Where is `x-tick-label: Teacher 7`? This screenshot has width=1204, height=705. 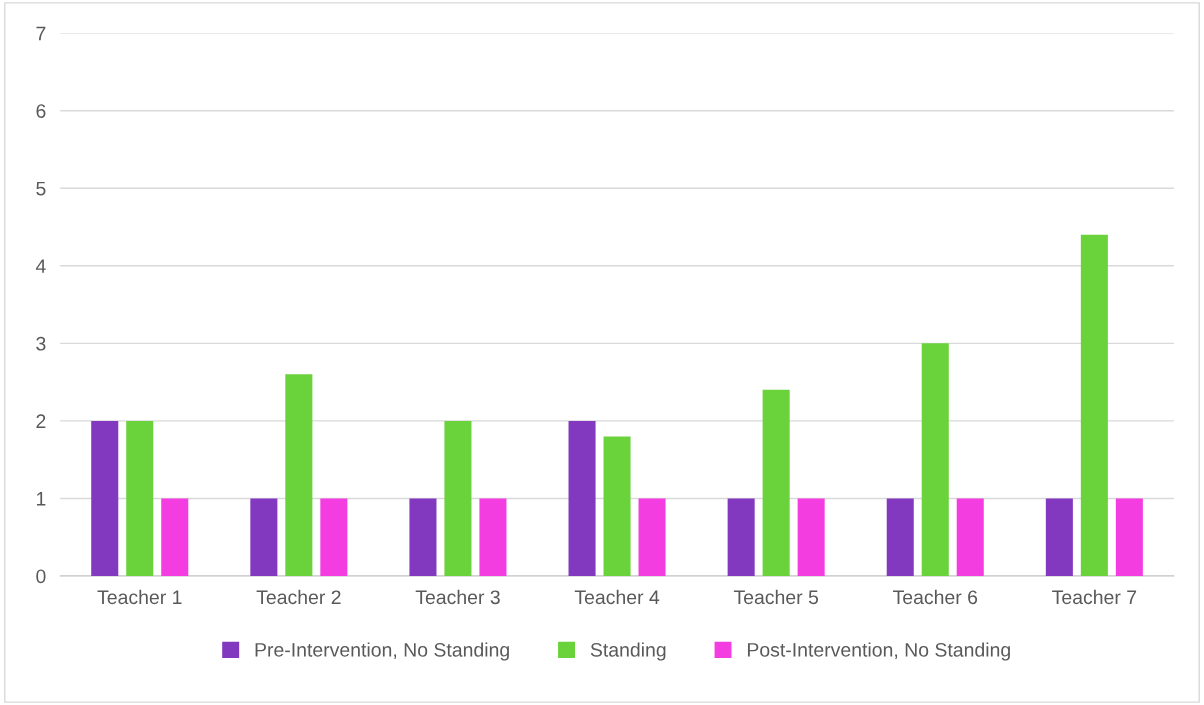
x-tick-label: Teacher 7 is located at coordinates (1094, 597).